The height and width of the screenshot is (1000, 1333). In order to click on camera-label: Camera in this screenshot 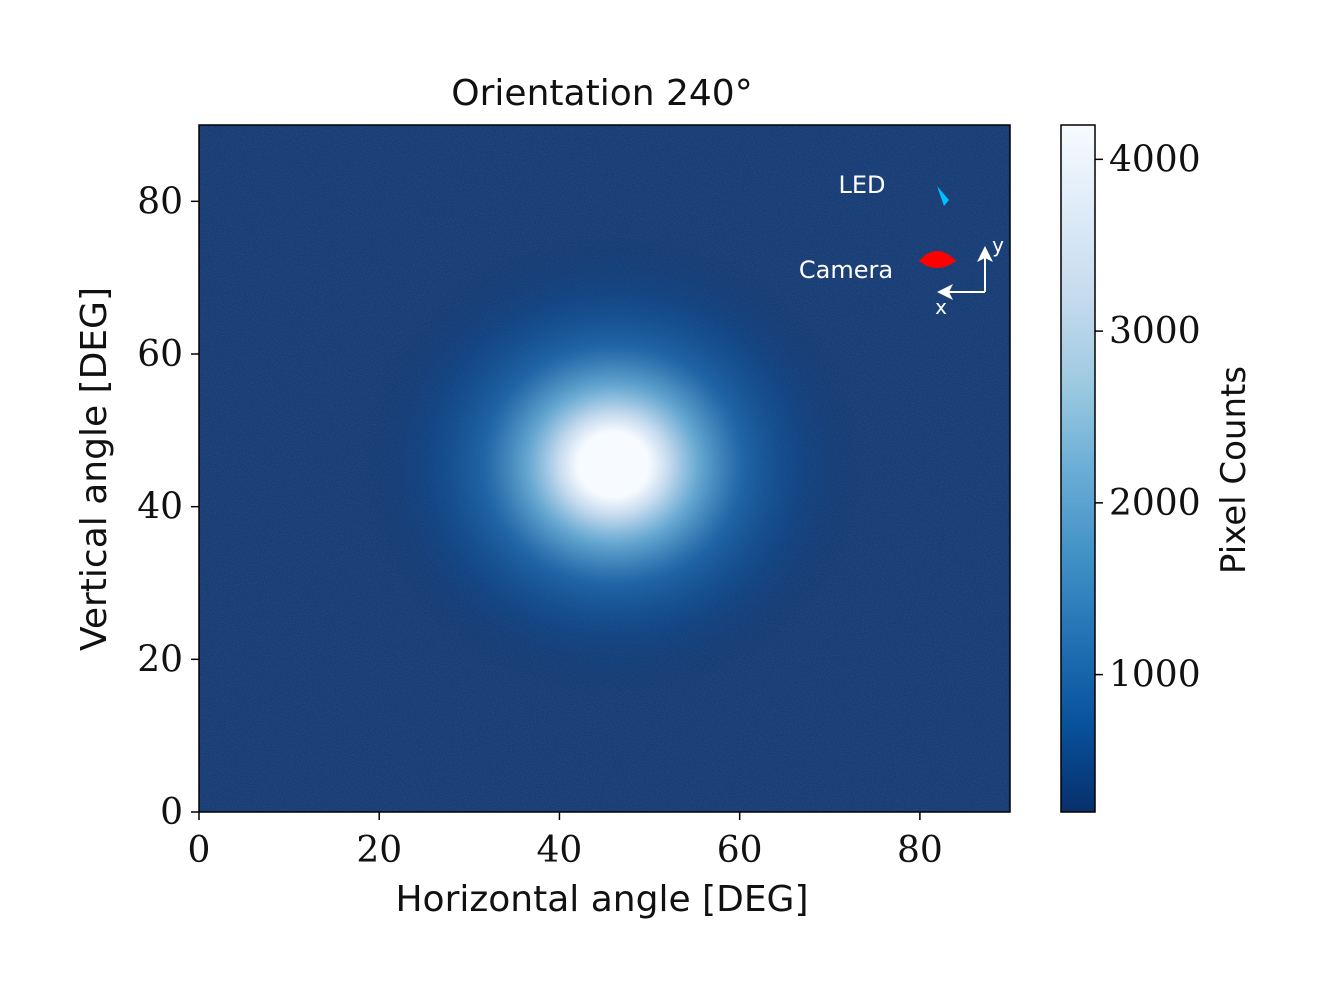, I will do `click(846, 270)`.